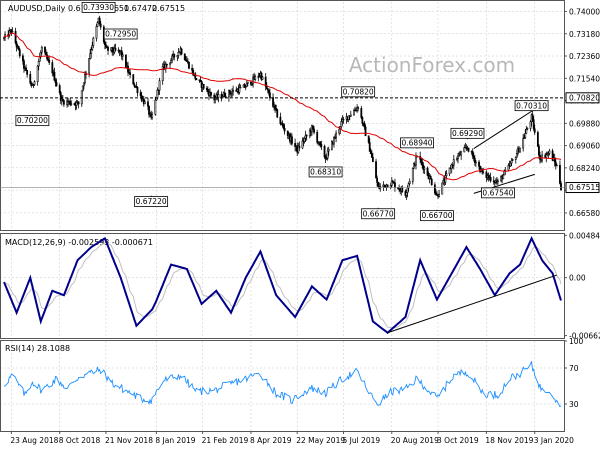 This screenshot has width=600, height=450. Describe the element at coordinates (497, 192) in the screenshot. I see `annotation-label: 0.67540` at that location.